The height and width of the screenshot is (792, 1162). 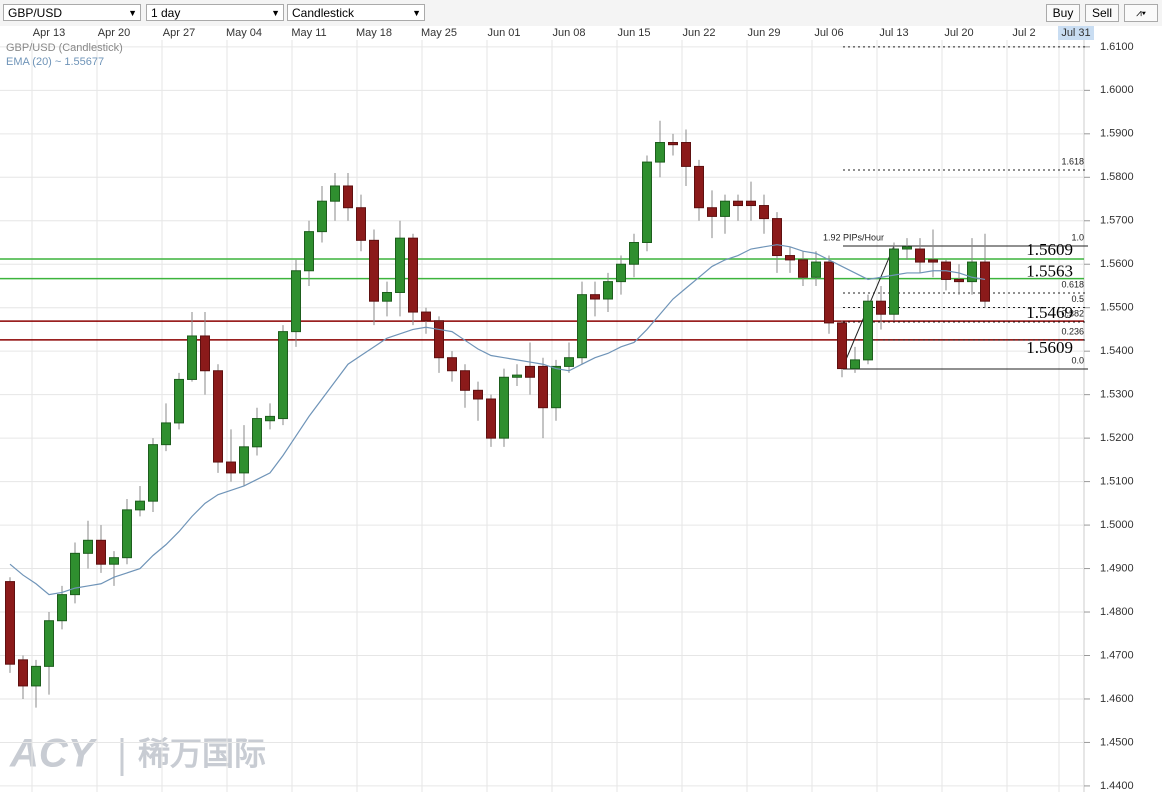 What do you see at coordinates (1049, 312) in the screenshot?
I see `level-label: 1.5469` at bounding box center [1049, 312].